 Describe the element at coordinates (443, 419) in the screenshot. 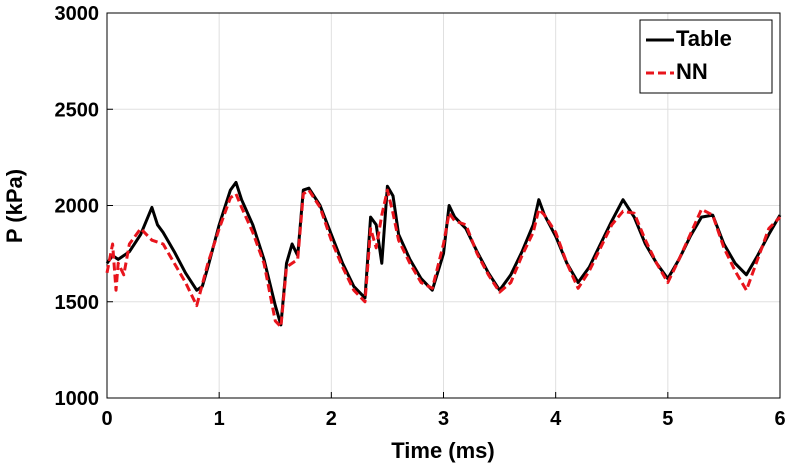

I see `x-tick-label: 3` at that location.